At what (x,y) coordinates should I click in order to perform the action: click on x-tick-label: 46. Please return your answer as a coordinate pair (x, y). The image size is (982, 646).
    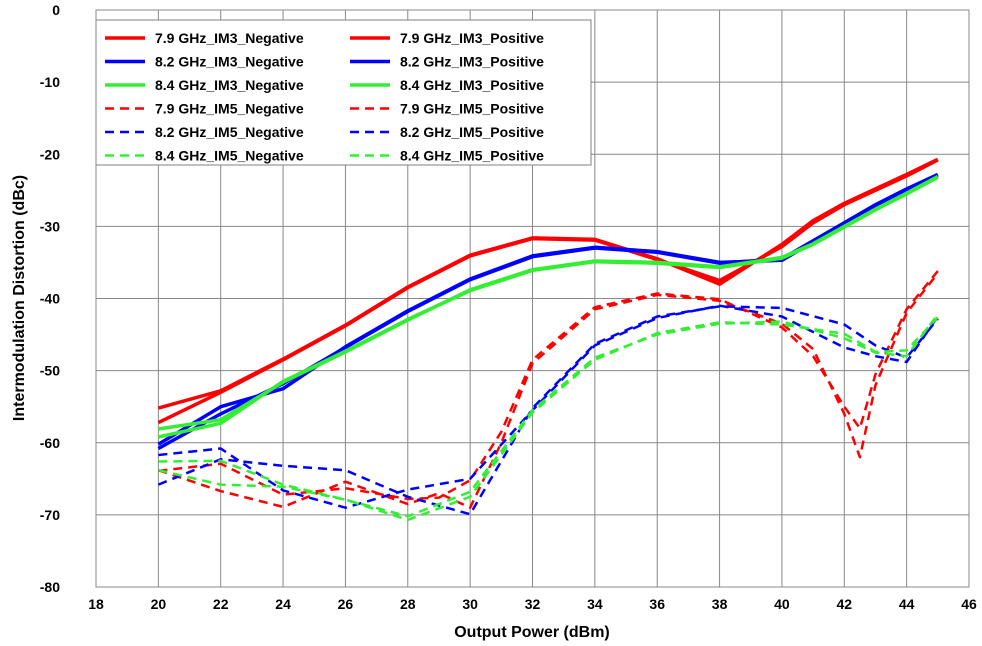
    Looking at the image, I should click on (969, 604).